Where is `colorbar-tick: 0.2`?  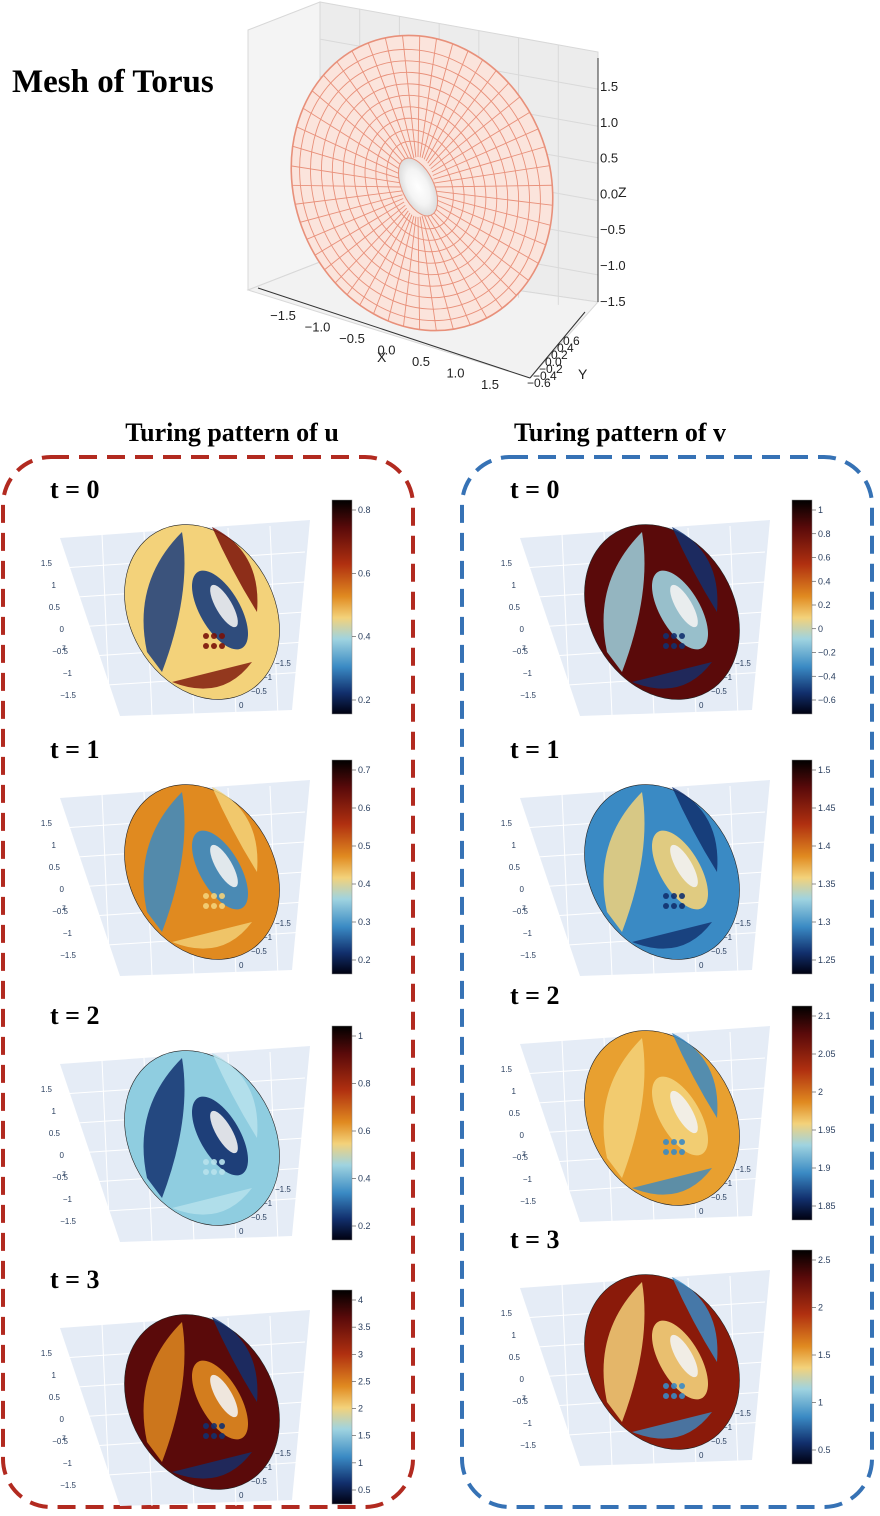
colorbar-tick: 0.2 is located at coordinates (364, 960).